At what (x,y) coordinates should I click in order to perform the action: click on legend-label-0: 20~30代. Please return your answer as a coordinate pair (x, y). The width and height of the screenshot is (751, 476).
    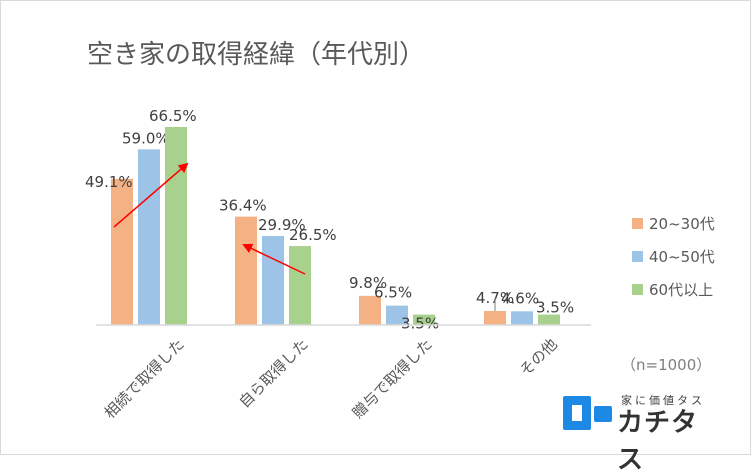
    Looking at the image, I should click on (682, 224).